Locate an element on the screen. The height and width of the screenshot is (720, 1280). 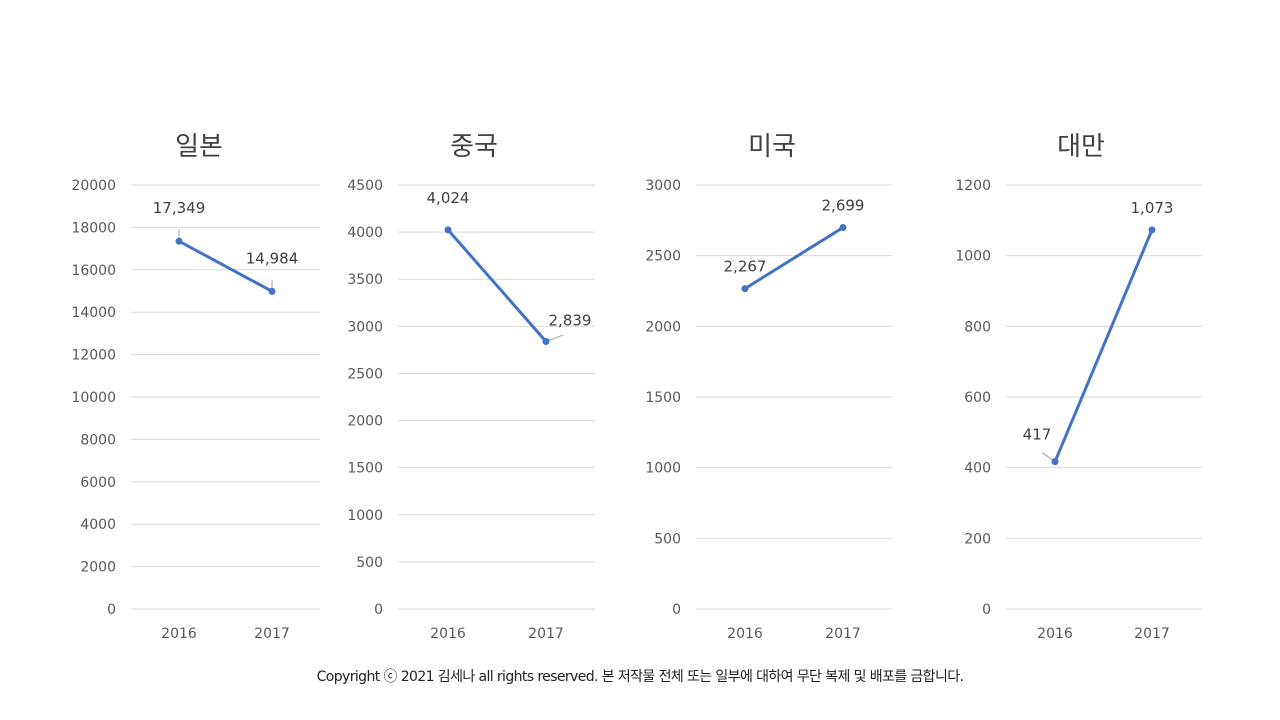
data-label: 2,267 is located at coordinates (745, 267).